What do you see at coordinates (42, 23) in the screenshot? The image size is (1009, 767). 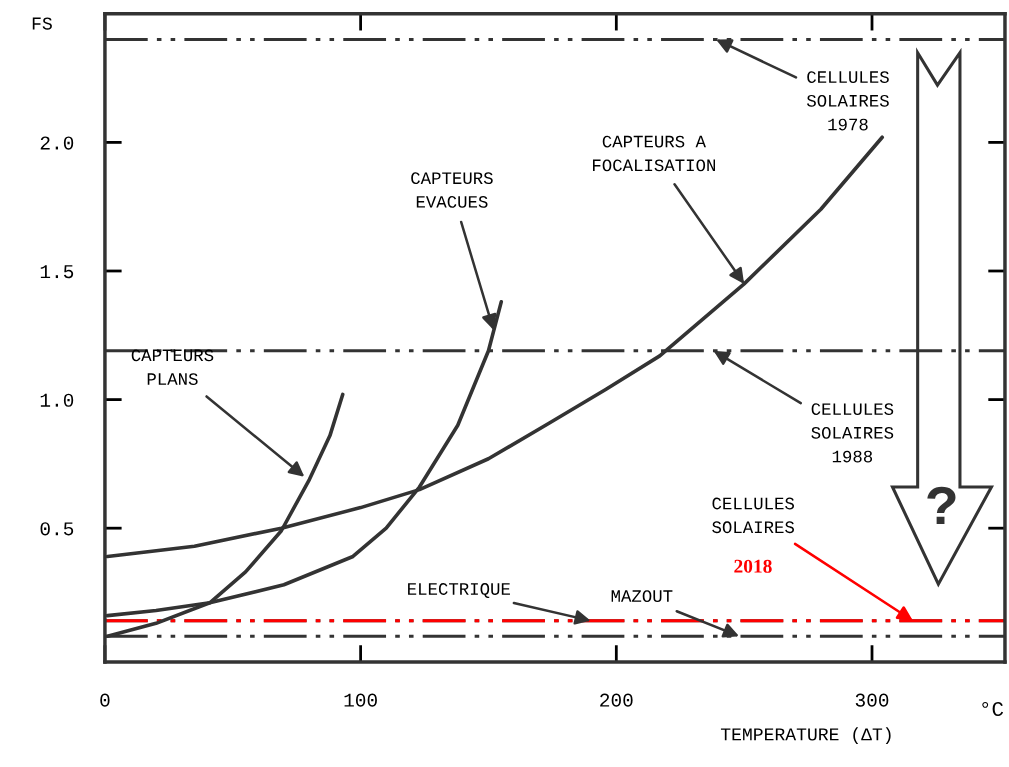 I see `y-axis-title: FS` at bounding box center [42, 23].